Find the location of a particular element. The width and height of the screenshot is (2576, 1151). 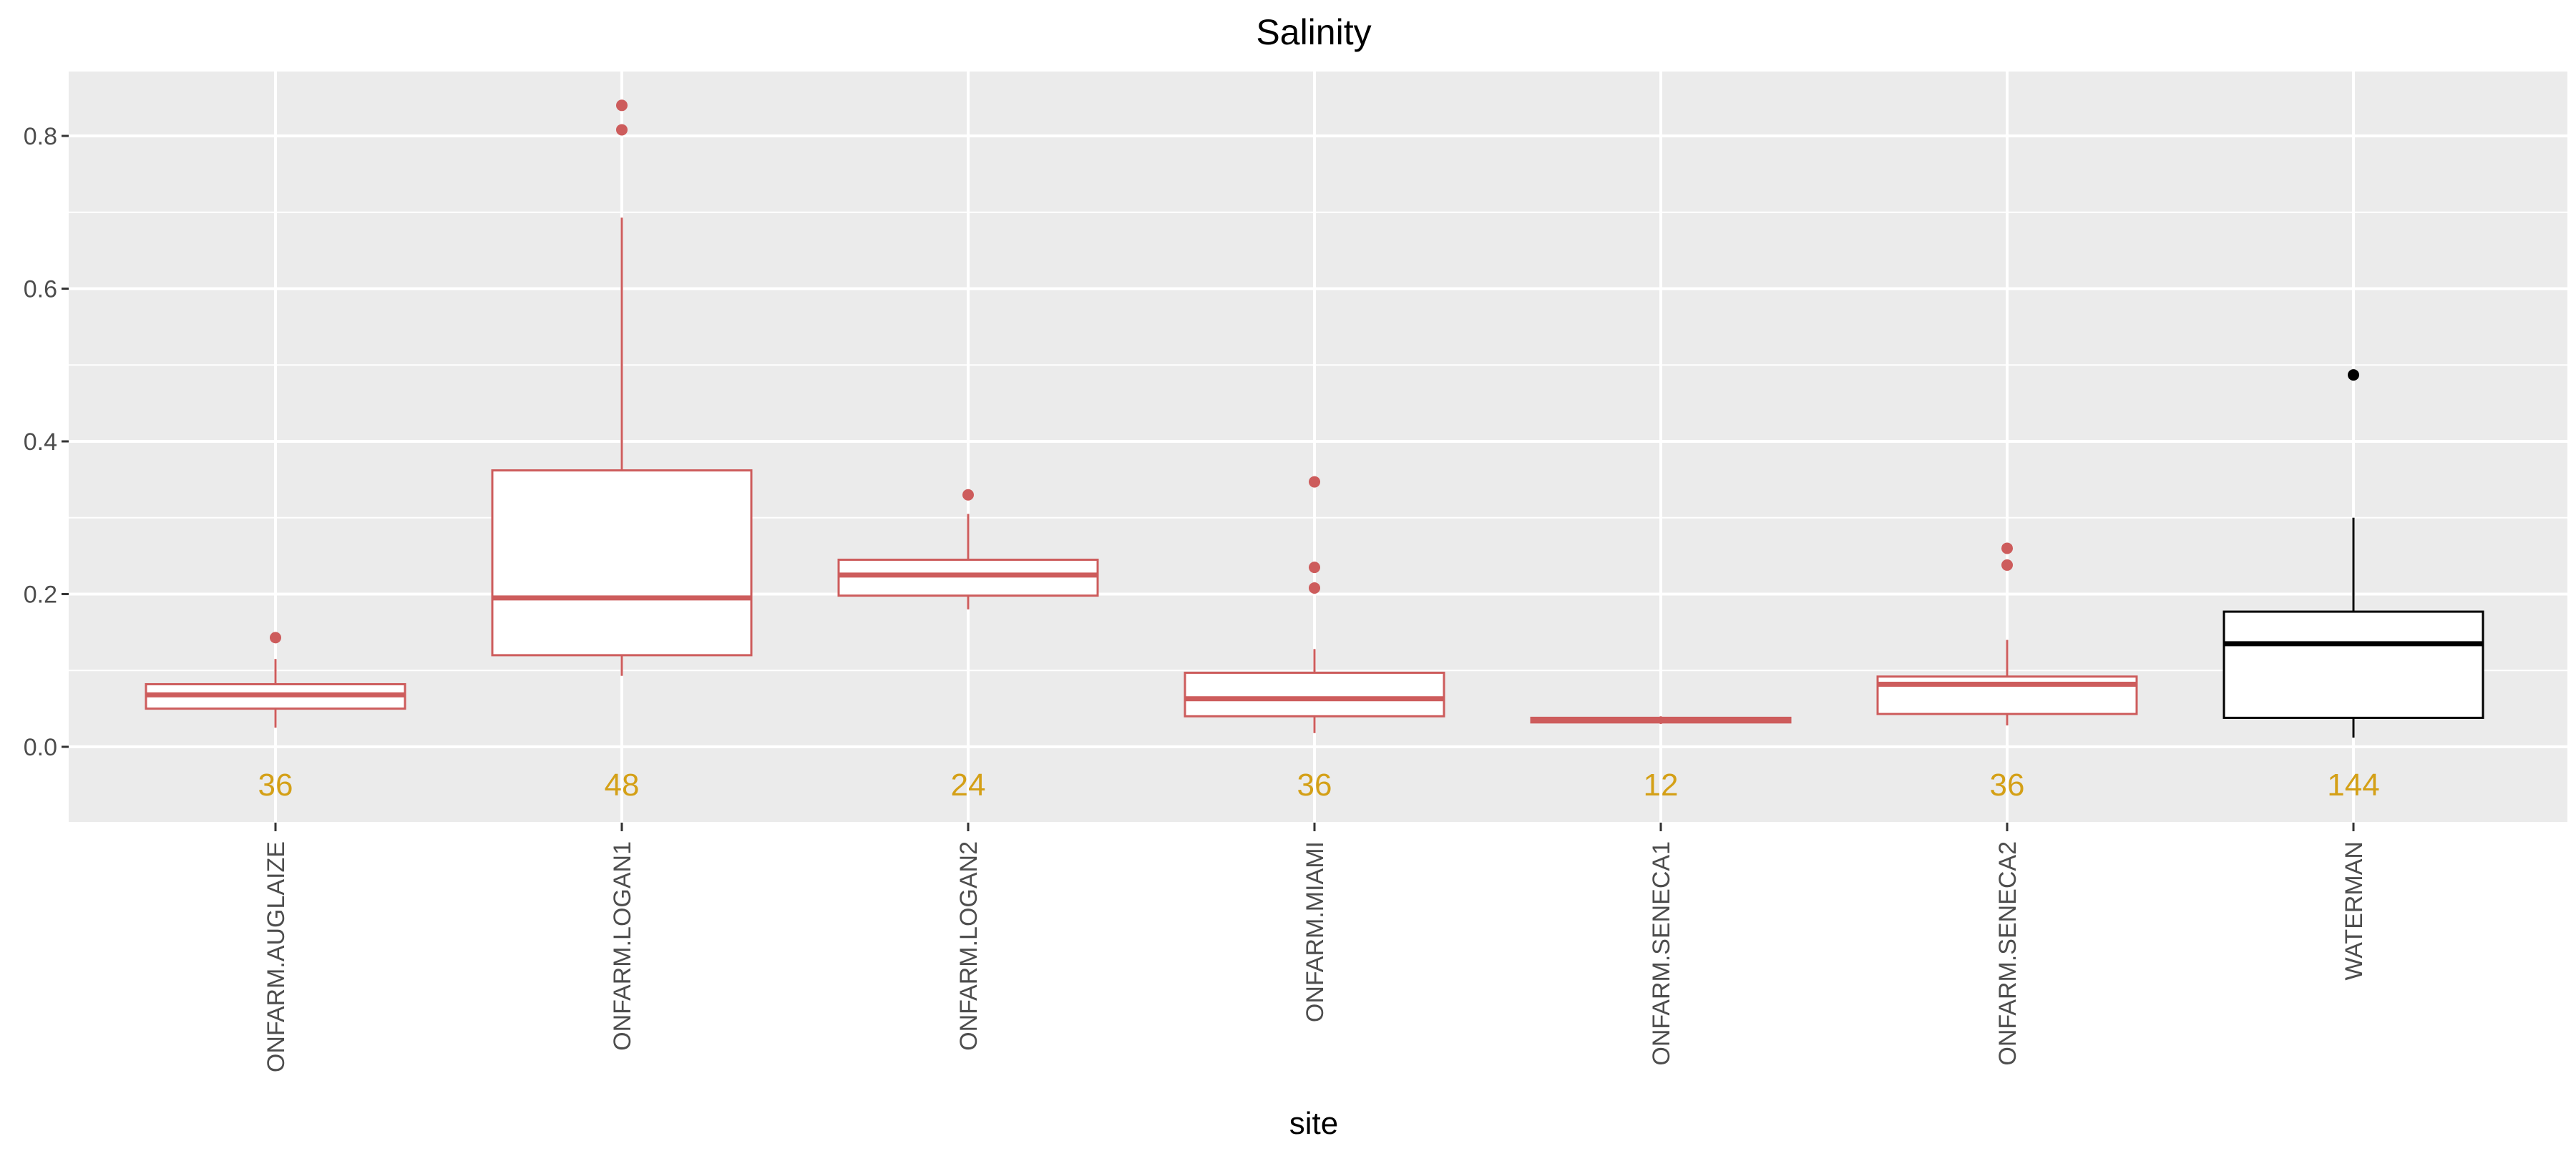

chart-title: Salinity is located at coordinates (1313, 32).